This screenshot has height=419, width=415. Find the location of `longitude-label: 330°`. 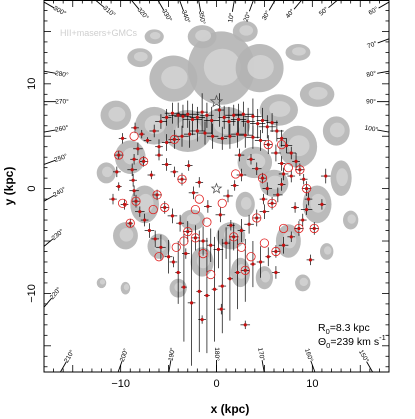

longitude-label: 330° is located at coordinates (167, 16).